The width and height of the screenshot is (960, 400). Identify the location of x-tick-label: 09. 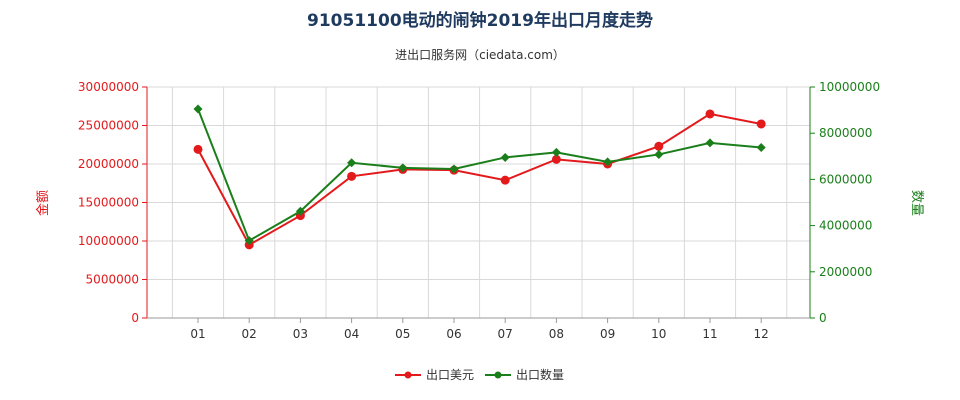
(607, 334).